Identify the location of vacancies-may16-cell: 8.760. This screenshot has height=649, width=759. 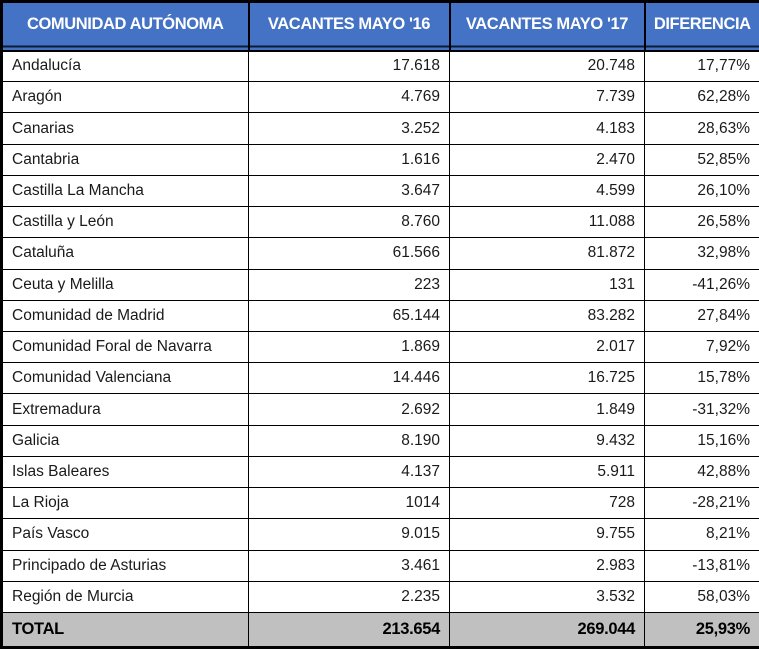
(349, 222).